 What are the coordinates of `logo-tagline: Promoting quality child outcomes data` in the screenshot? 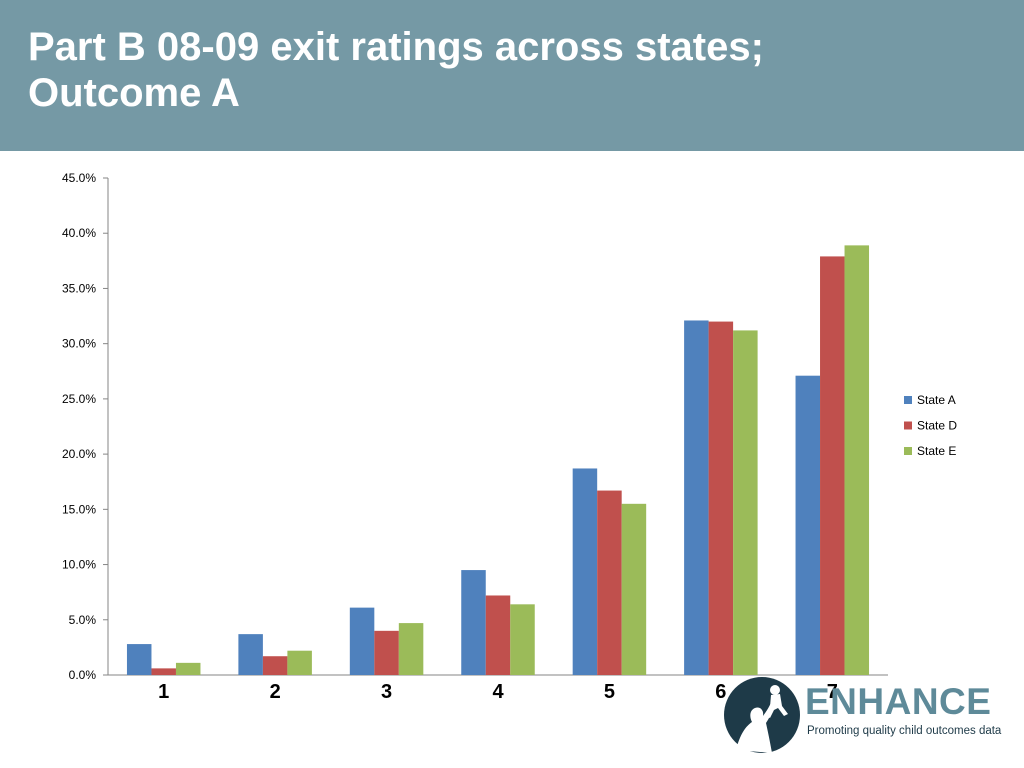 It's located at (904, 731).